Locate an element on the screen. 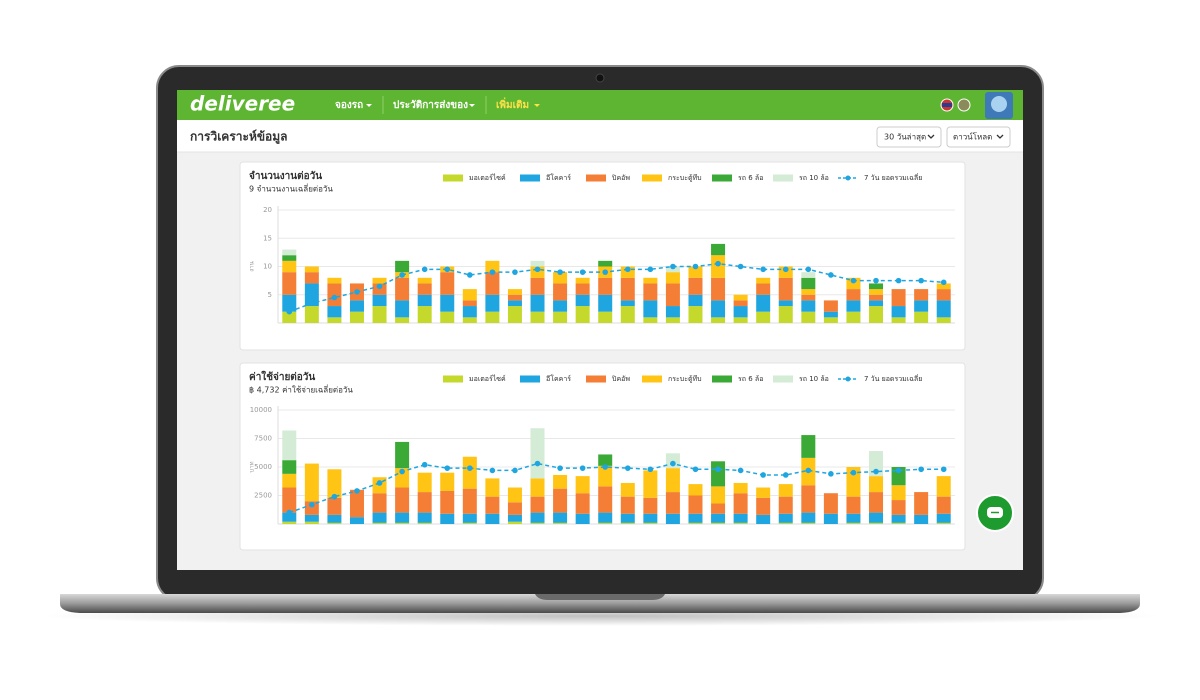 Image resolution: width=1200 pixels, height=700 pixels. camera is located at coordinates (600, 78).